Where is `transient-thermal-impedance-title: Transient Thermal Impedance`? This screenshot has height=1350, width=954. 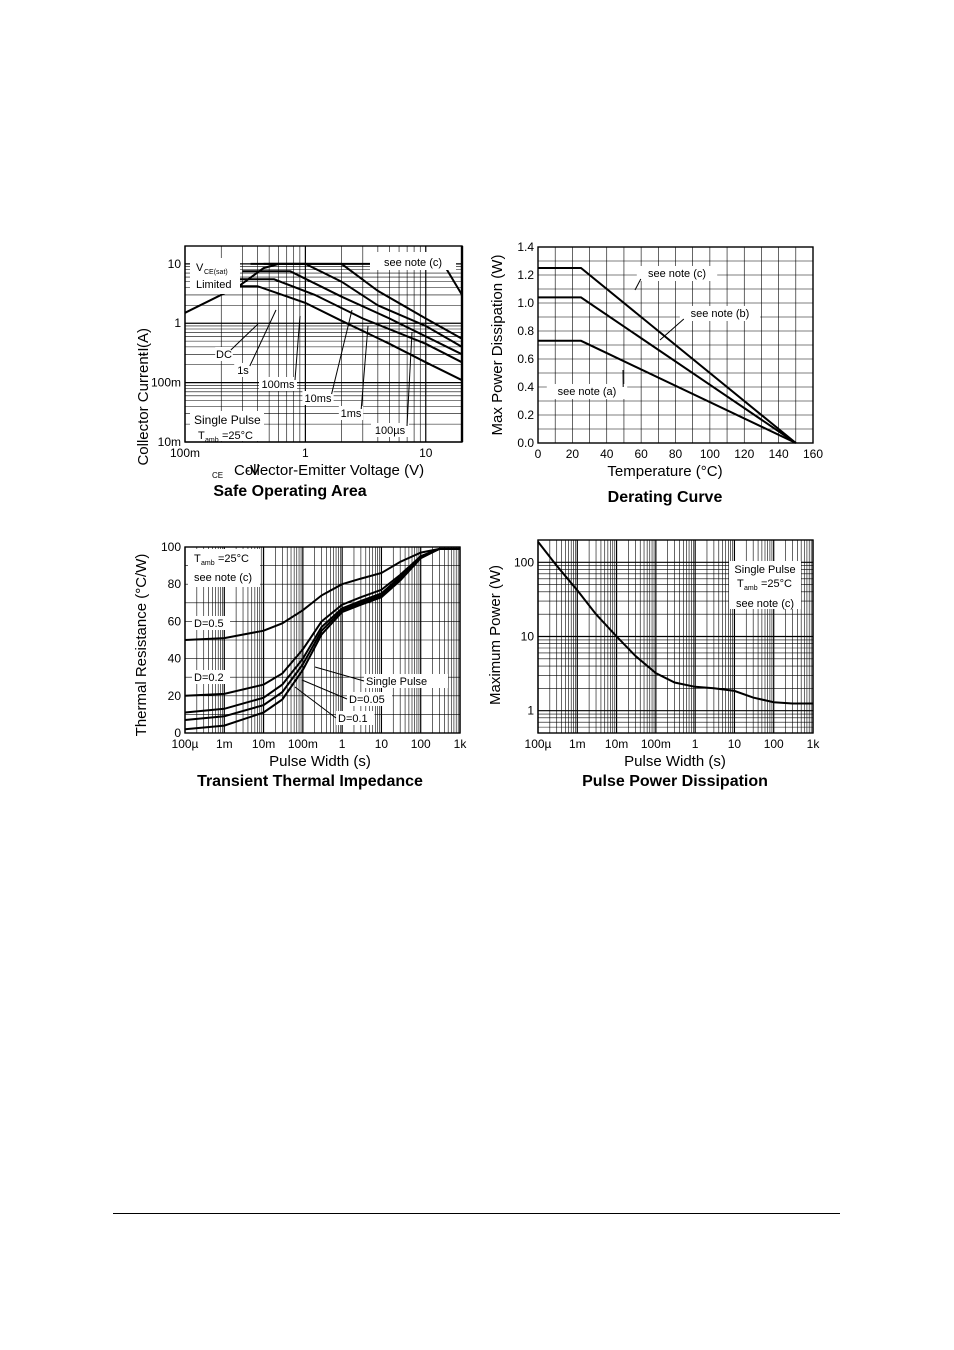
transient-thermal-impedance-title: Transient Thermal Impedance is located at coordinates (310, 781).